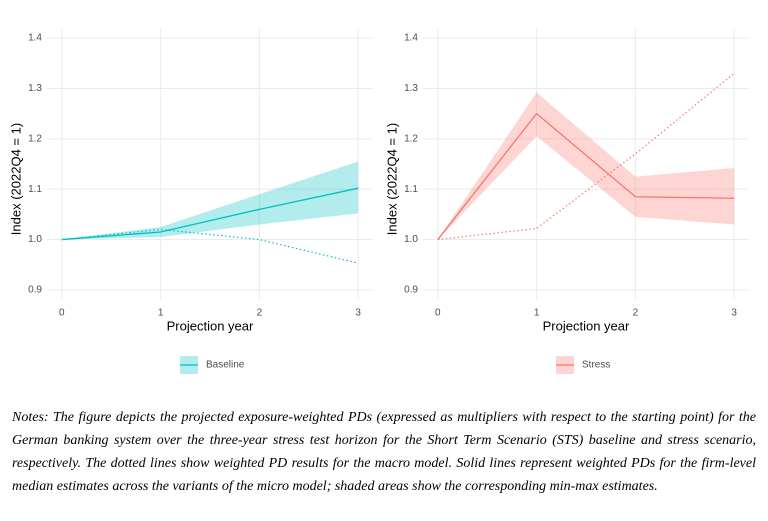  Describe the element at coordinates (596, 365) in the screenshot. I see `legend-label: Stress` at that location.